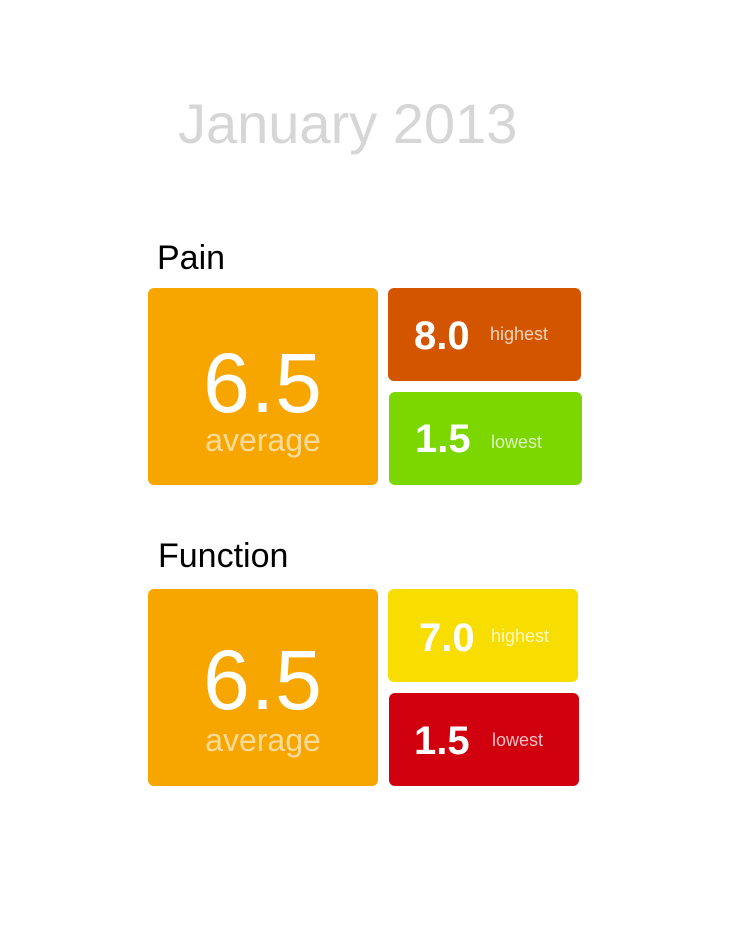 Image resolution: width=729 pixels, height=933 pixels. Describe the element at coordinates (442, 741) in the screenshot. I see `function-lowest-value: 1.5` at that location.